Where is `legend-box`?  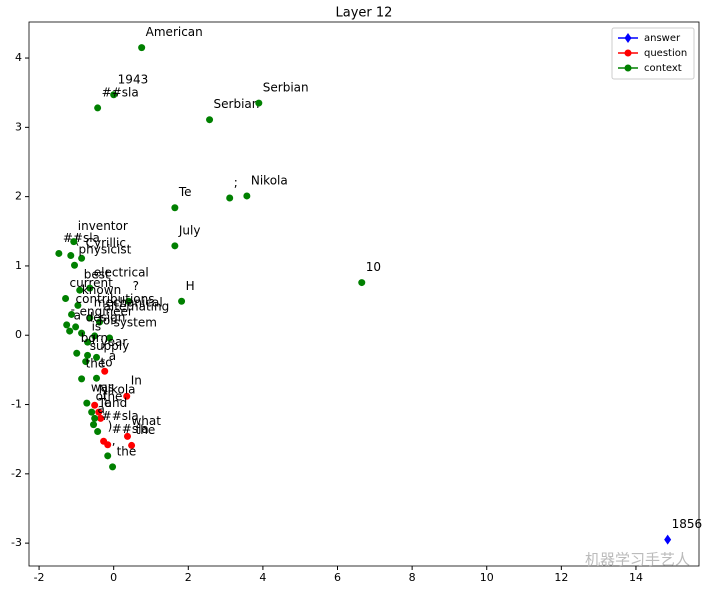 legend-box is located at coordinates (653, 53).